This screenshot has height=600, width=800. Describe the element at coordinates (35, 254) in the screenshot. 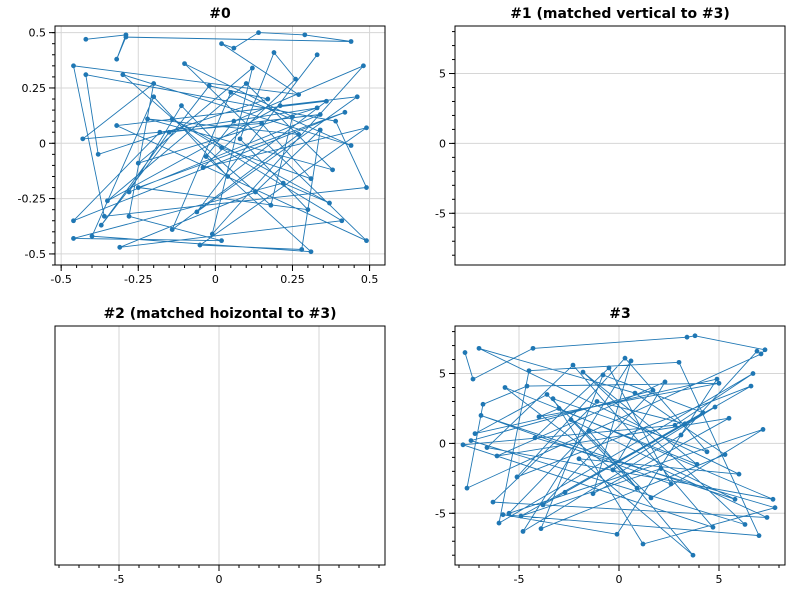

I see `y-tick-label: -0.5` at that location.